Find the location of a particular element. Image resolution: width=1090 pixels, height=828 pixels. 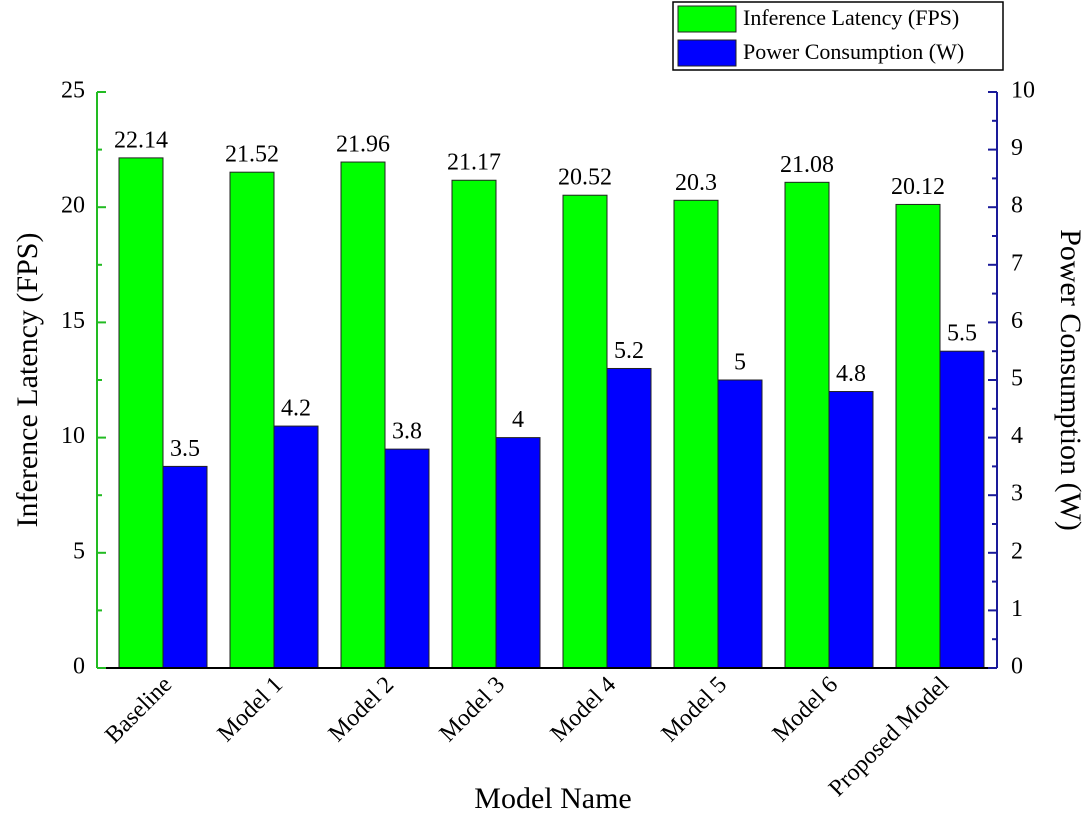

value-label: 5.2 is located at coordinates (629, 351).